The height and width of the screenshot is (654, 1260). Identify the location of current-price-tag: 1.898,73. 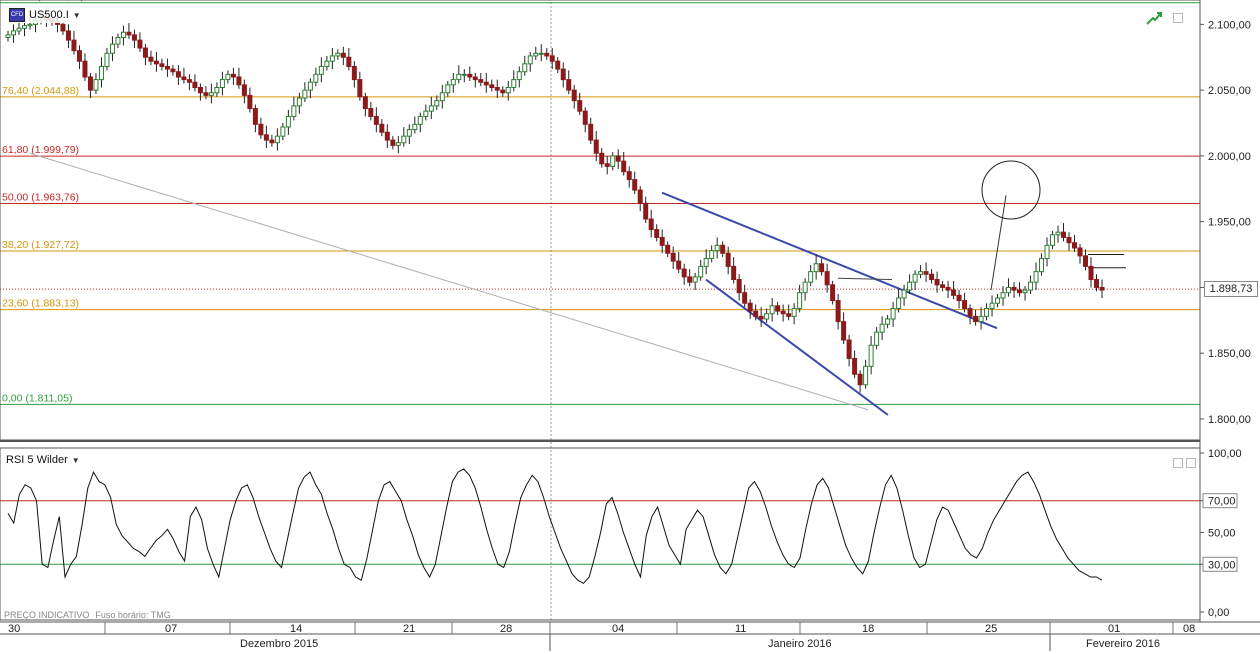
(1231, 289).